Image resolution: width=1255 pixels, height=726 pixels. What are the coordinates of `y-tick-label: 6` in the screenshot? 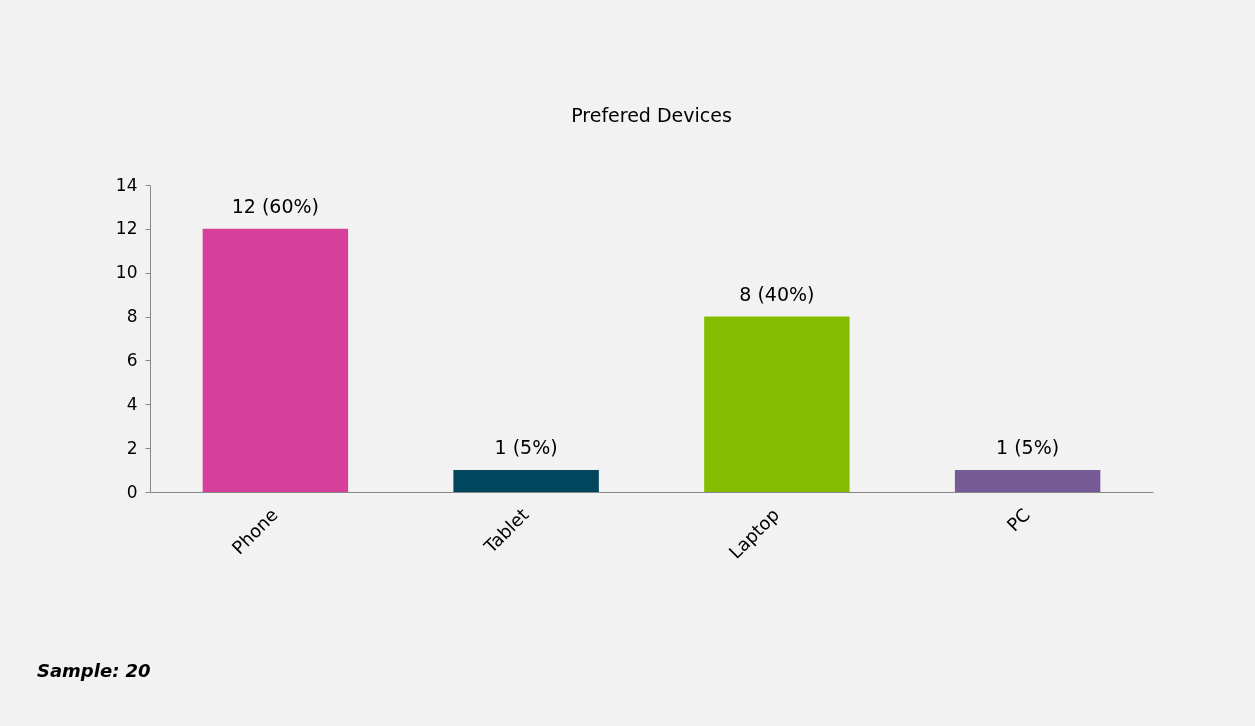 It's located at (132, 359).